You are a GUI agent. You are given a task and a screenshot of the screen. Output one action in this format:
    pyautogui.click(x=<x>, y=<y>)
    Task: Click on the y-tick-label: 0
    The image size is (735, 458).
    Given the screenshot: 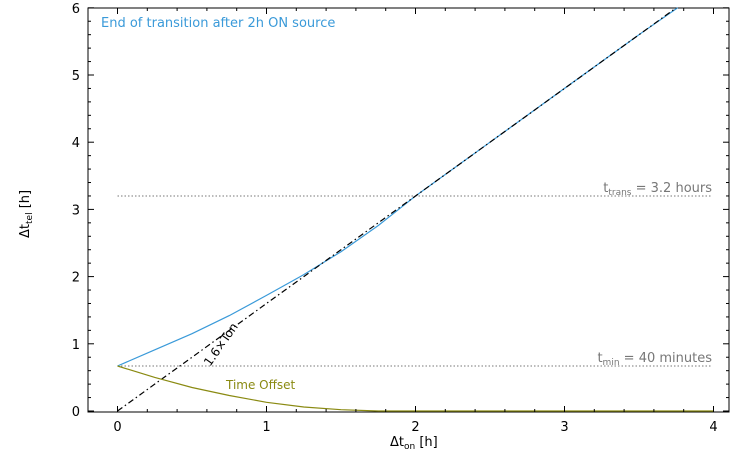 What is the action you would take?
    pyautogui.click(x=76, y=412)
    